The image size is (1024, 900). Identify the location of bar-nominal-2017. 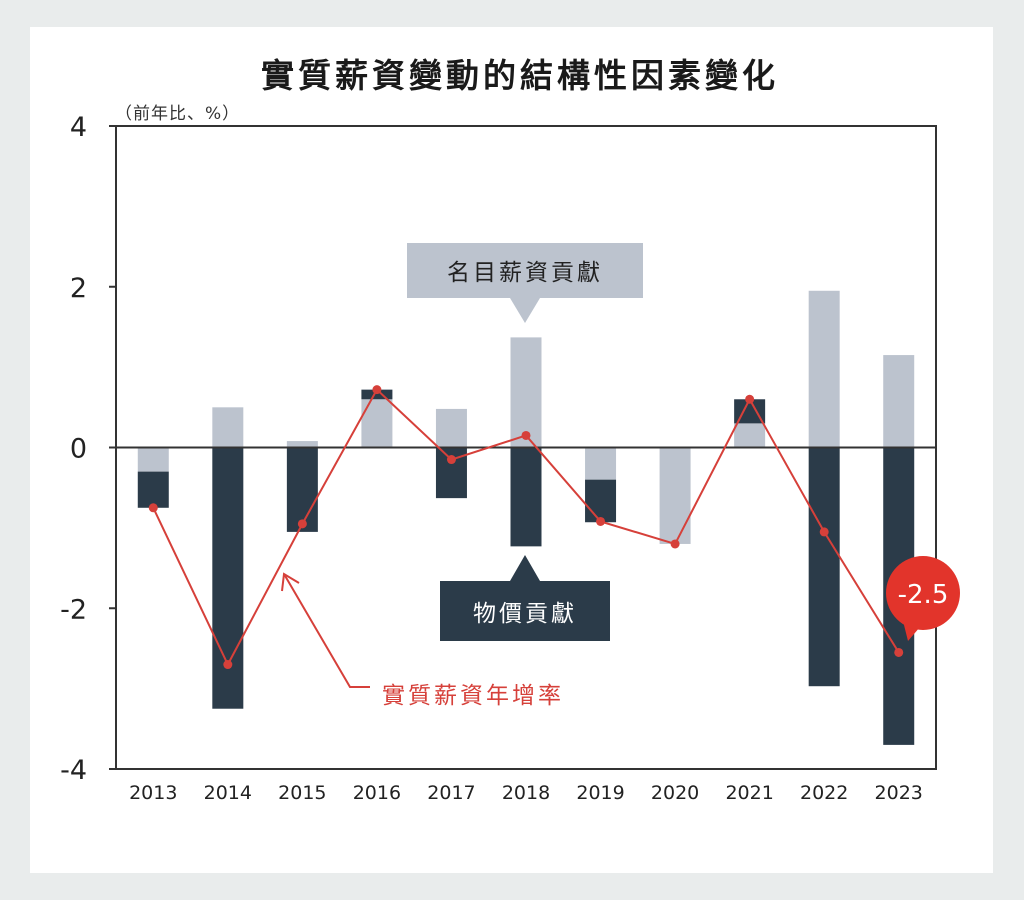
(451, 428).